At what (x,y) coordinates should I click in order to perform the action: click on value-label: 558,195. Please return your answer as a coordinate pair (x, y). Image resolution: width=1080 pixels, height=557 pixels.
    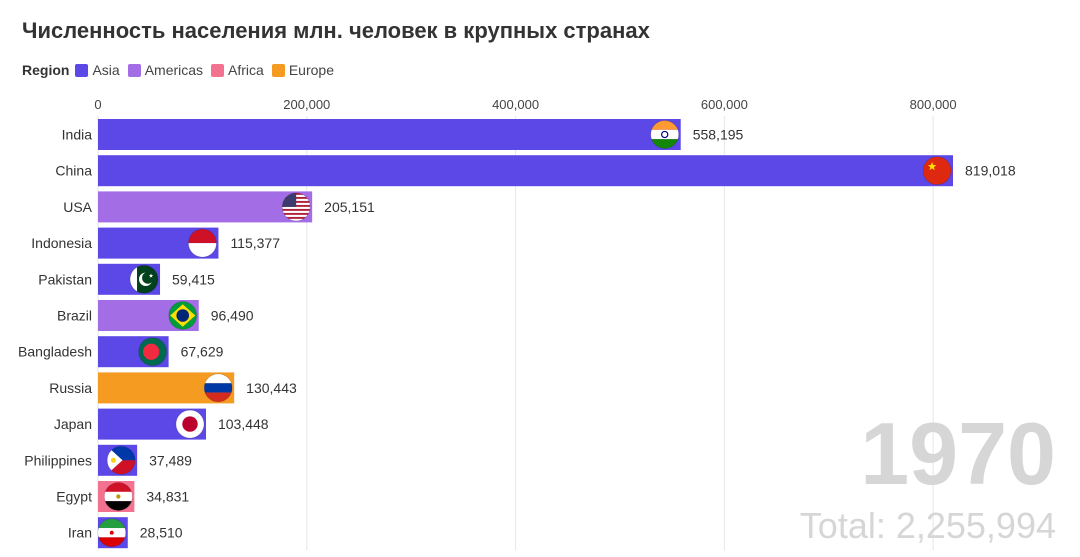
    Looking at the image, I should click on (718, 135).